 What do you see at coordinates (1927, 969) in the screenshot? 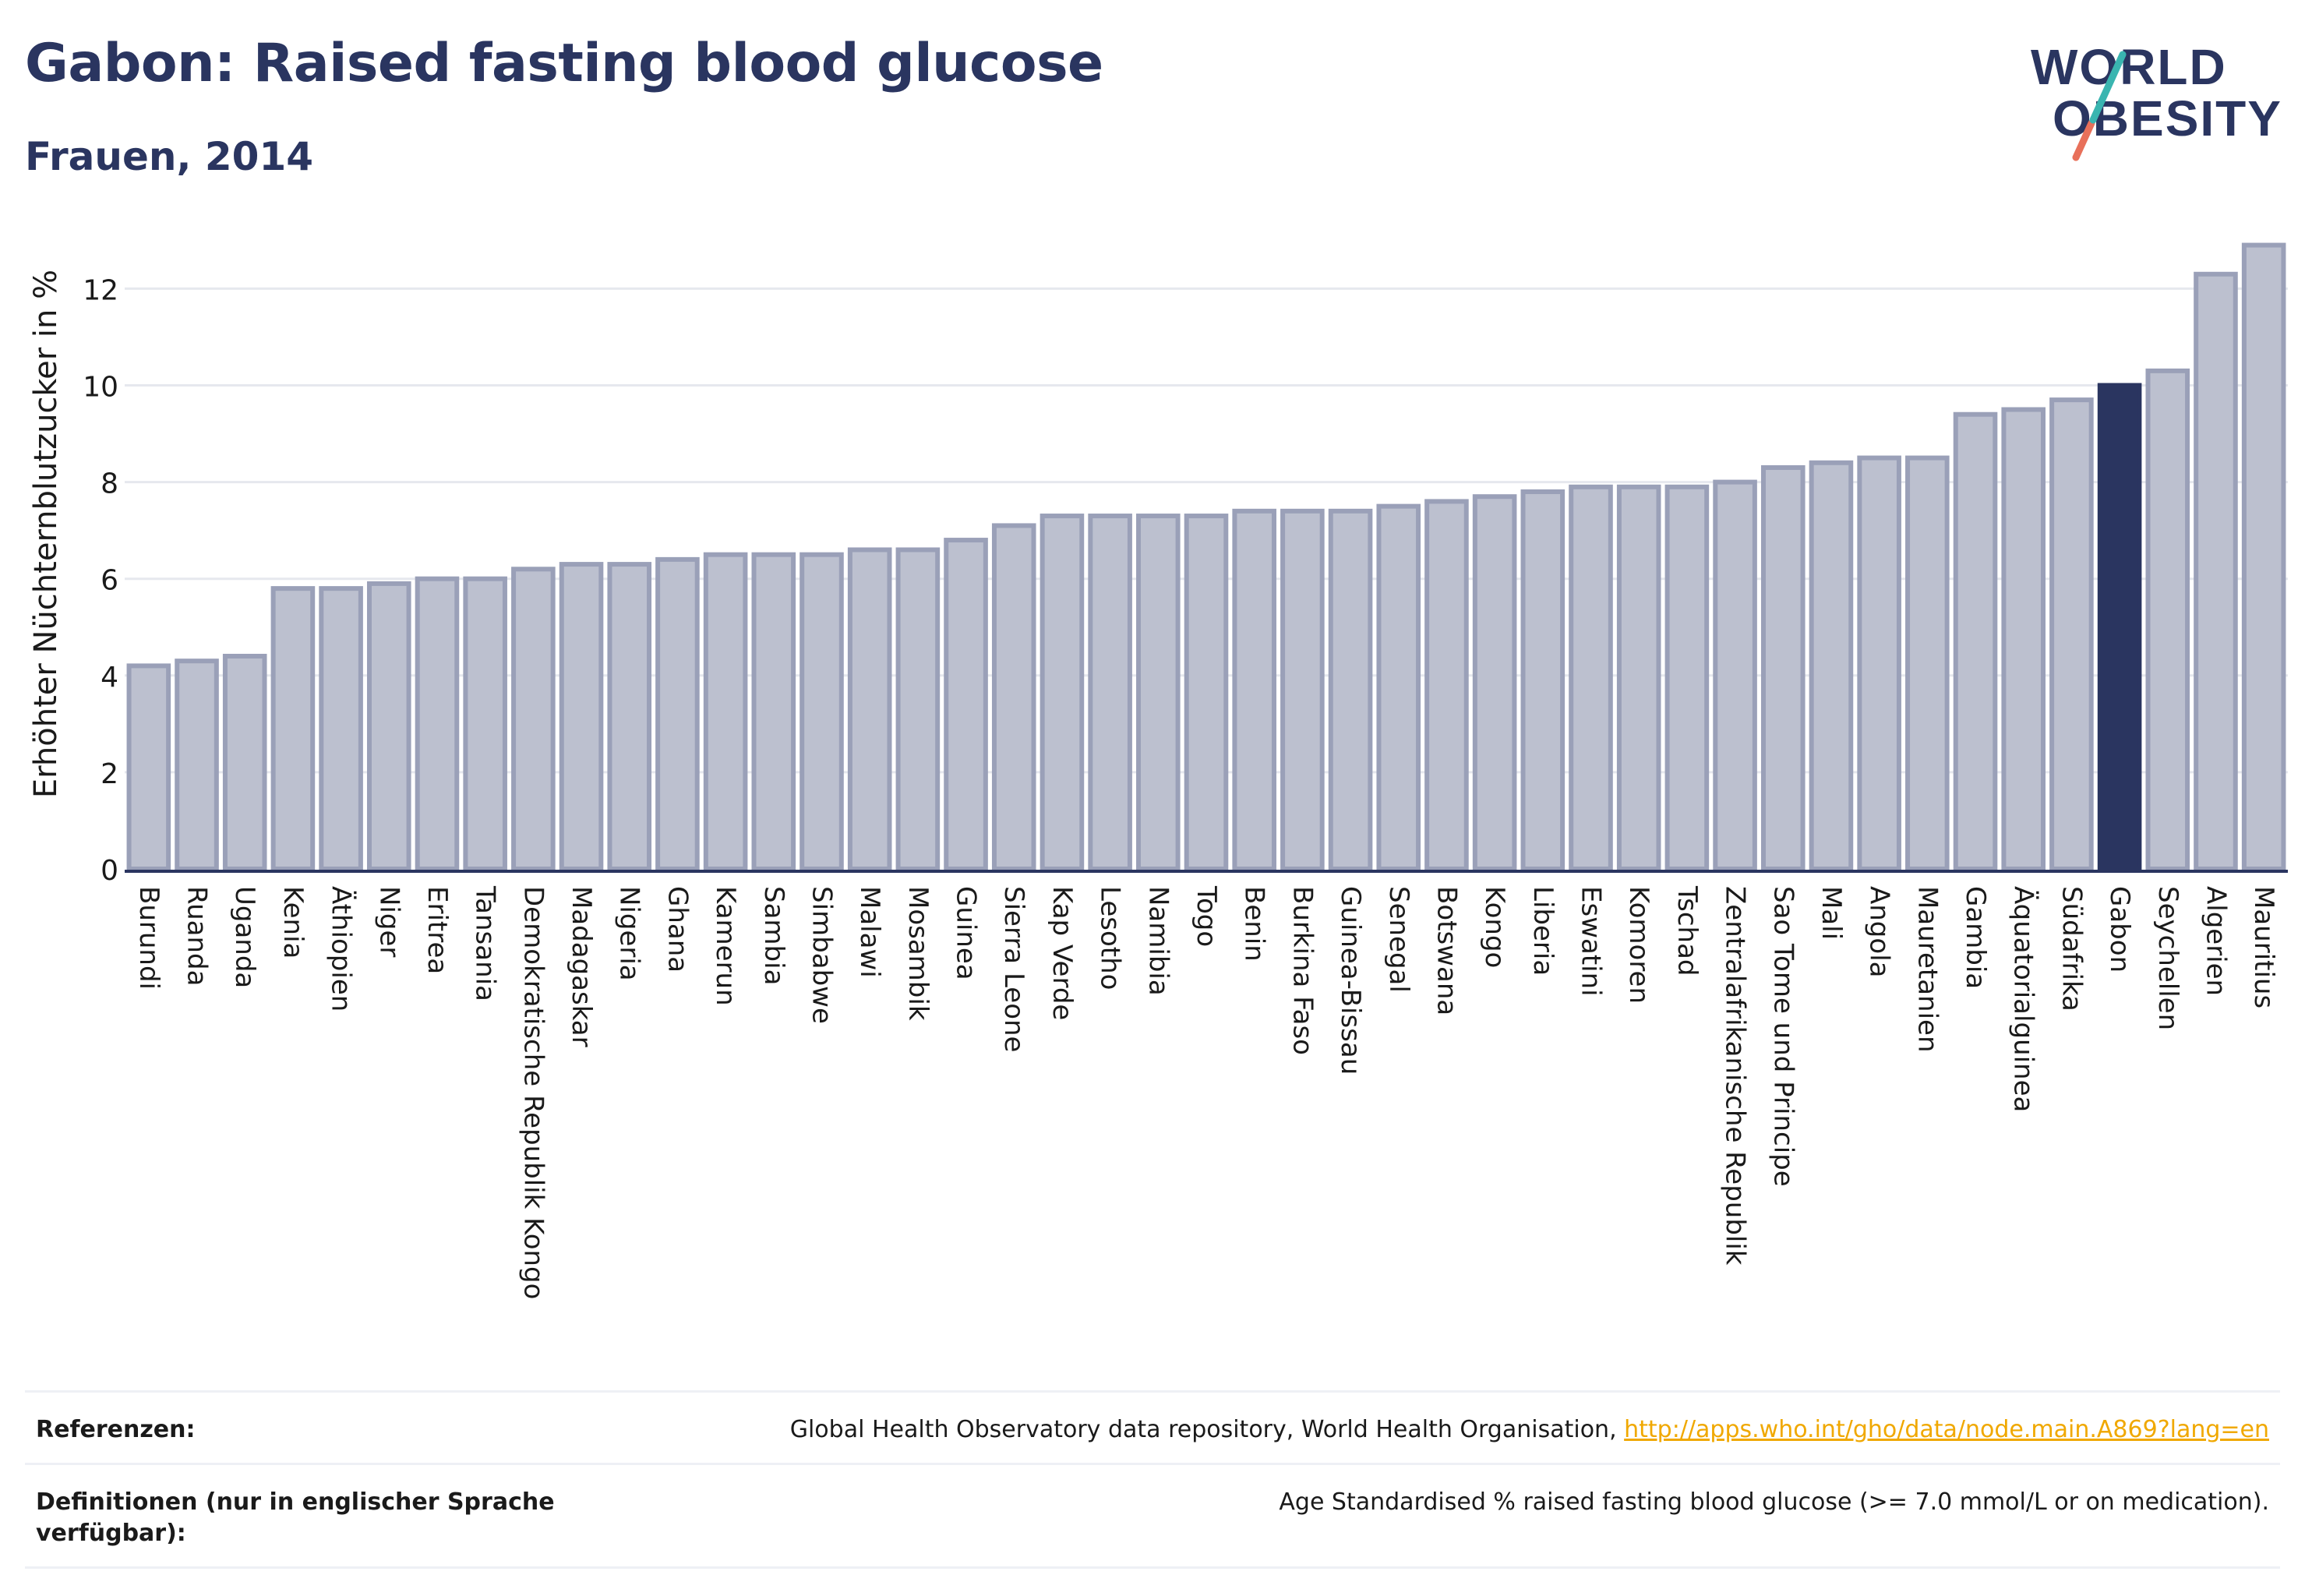
I see `x-tick-label: Mauretanien` at bounding box center [1927, 969].